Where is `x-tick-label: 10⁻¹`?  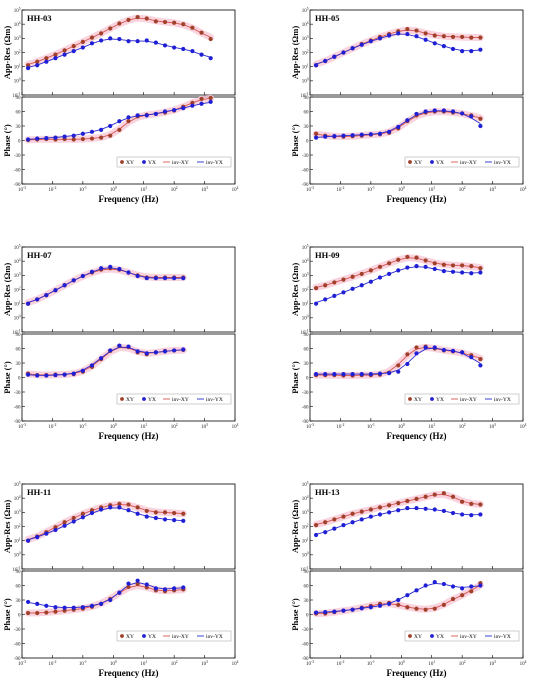 x-tick-label: 10⁻¹ is located at coordinates (83, 189).